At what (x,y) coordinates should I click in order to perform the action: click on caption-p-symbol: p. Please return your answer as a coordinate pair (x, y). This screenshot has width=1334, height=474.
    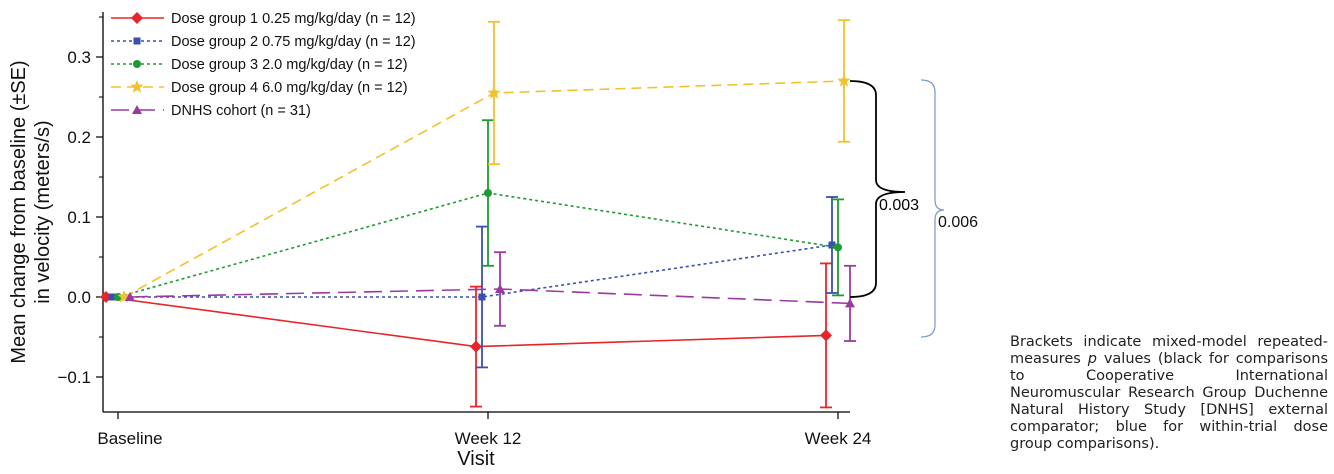
    Looking at the image, I should click on (1092, 359).